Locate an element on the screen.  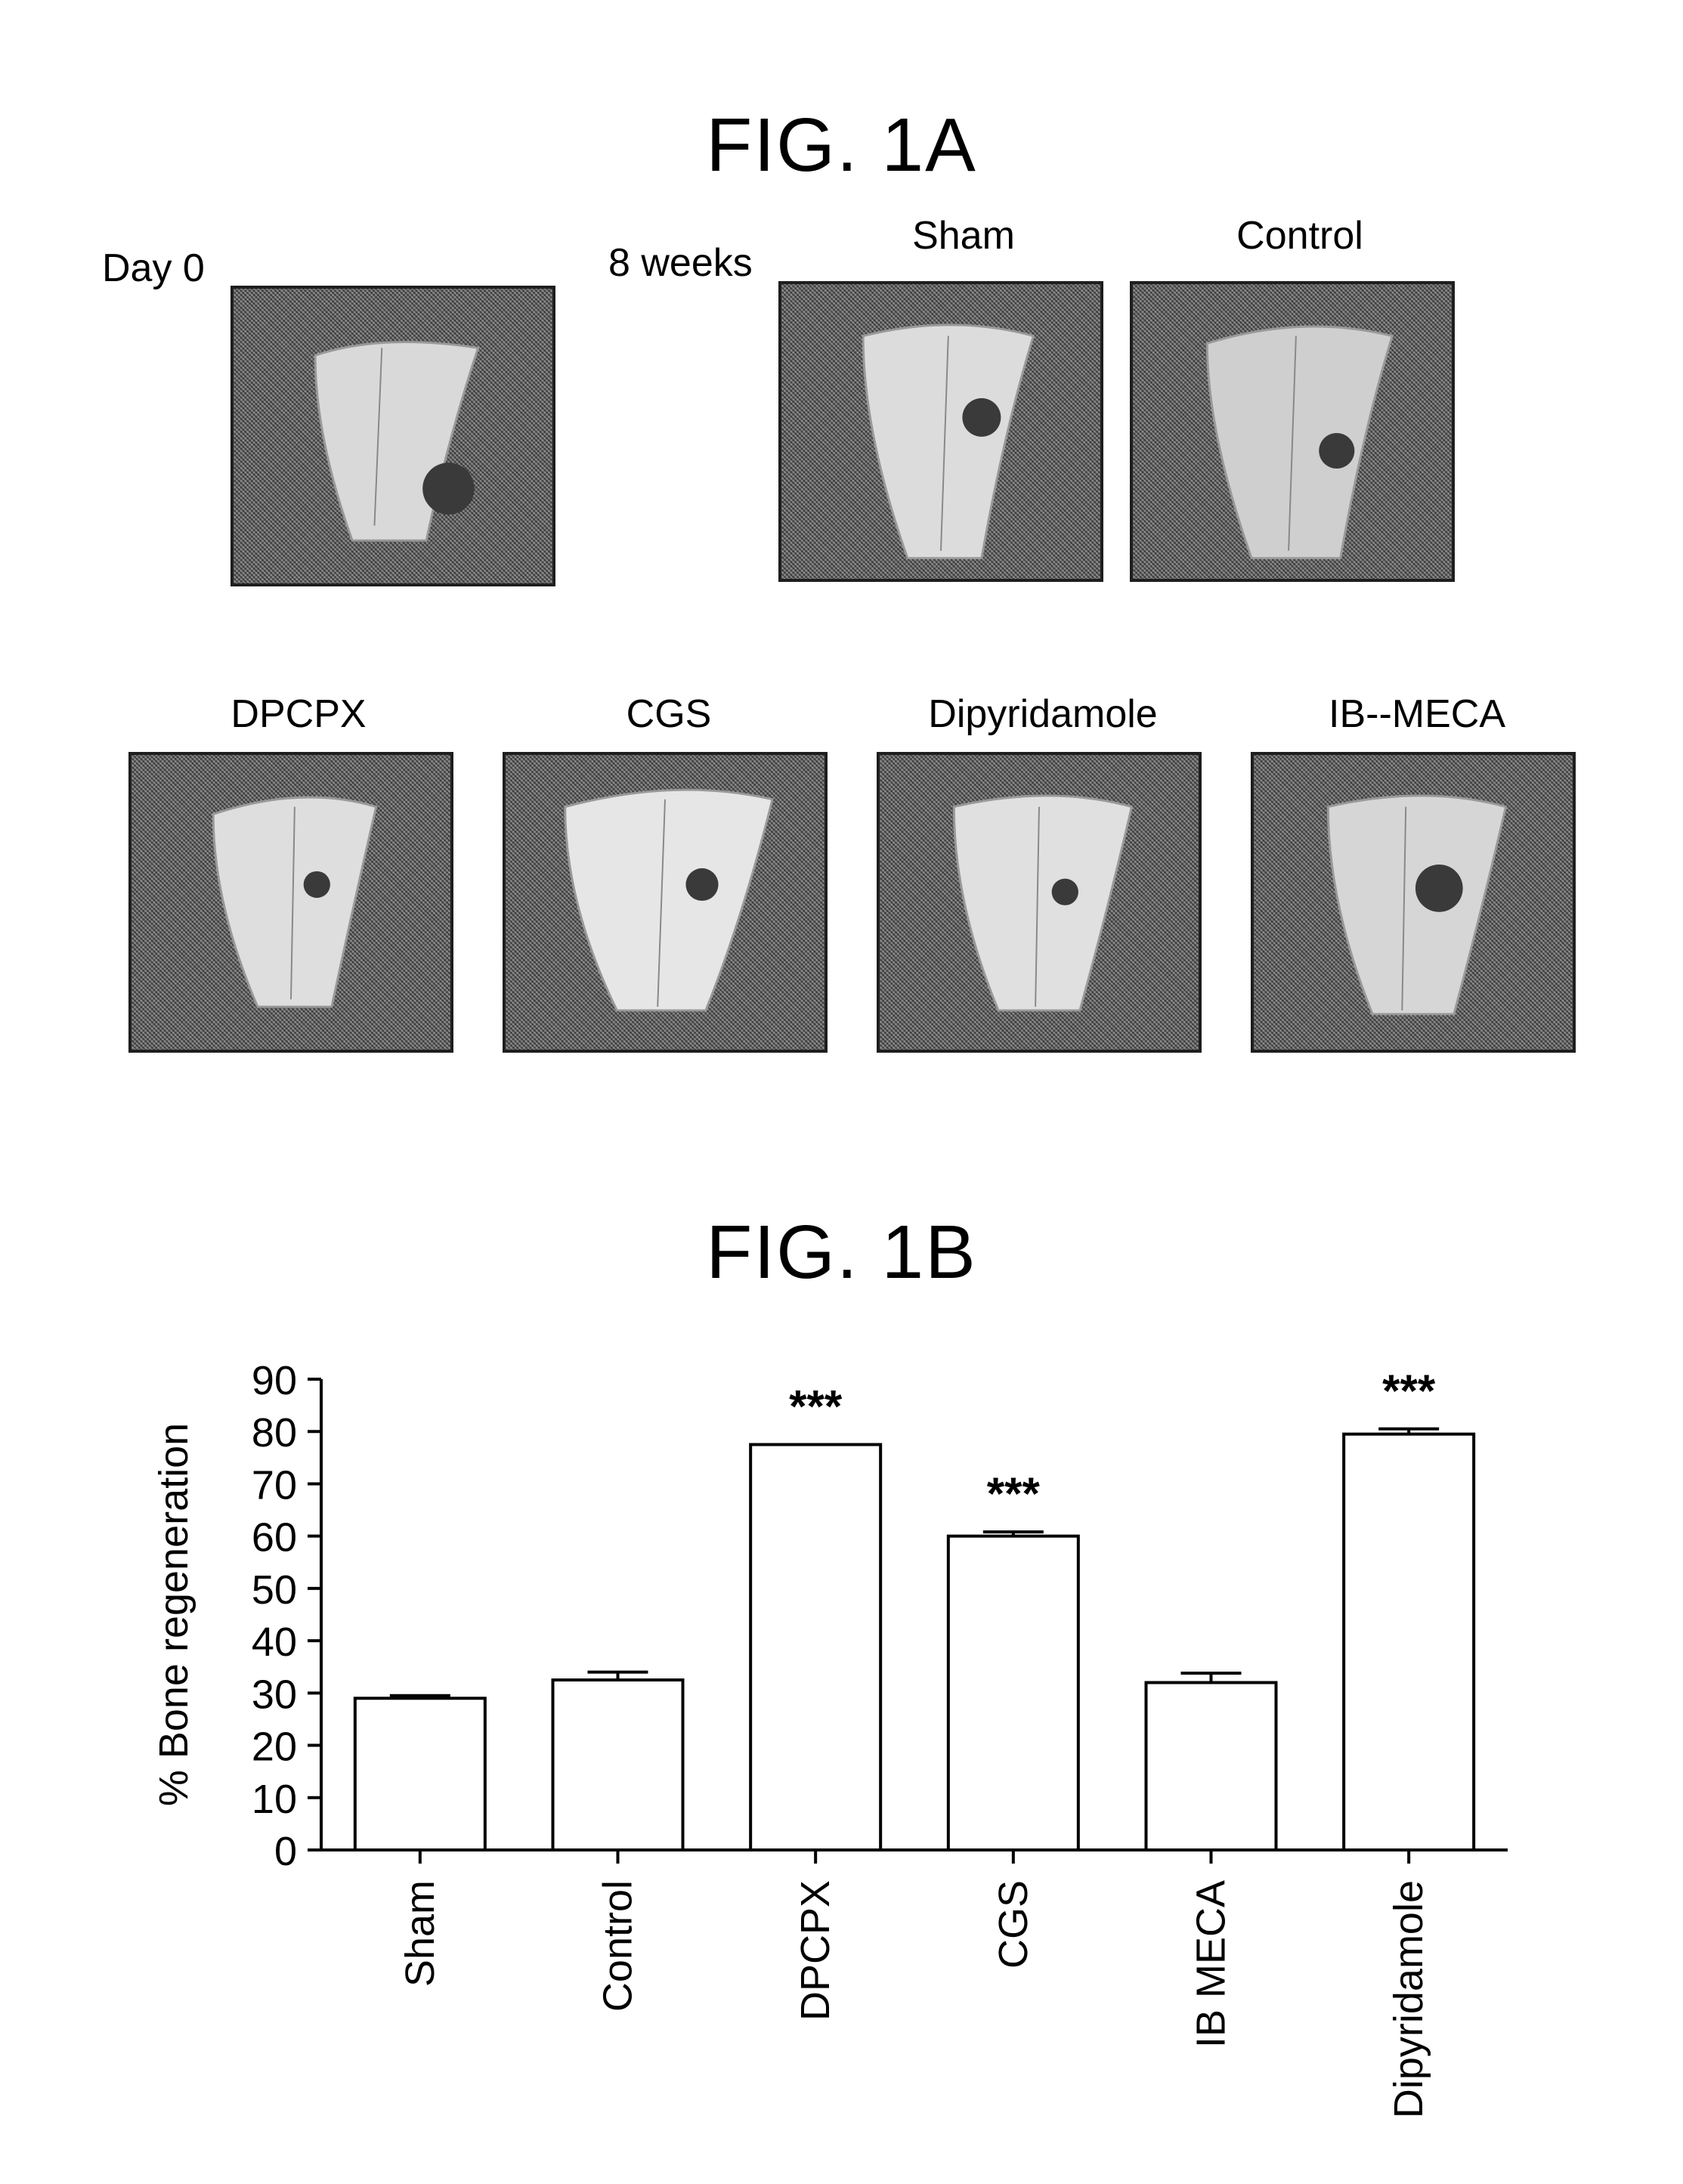
x-tick-label: Sham is located at coordinates (420, 1934).